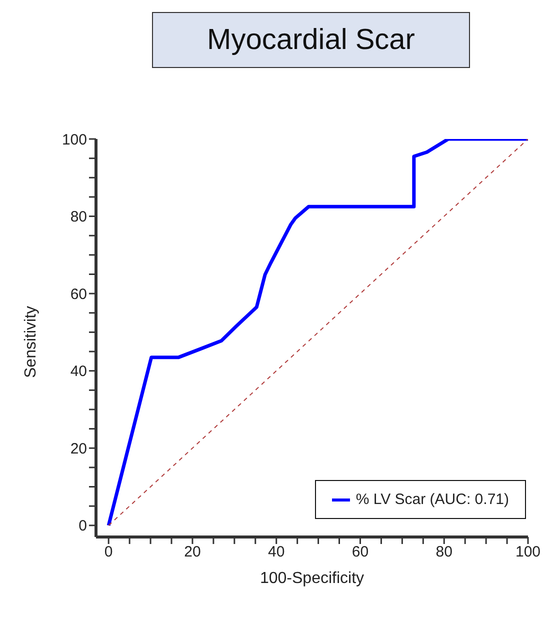 Image resolution: width=554 pixels, height=637 pixels. What do you see at coordinates (78, 217) in the screenshot?
I see `y-tick-label: 80` at bounding box center [78, 217].